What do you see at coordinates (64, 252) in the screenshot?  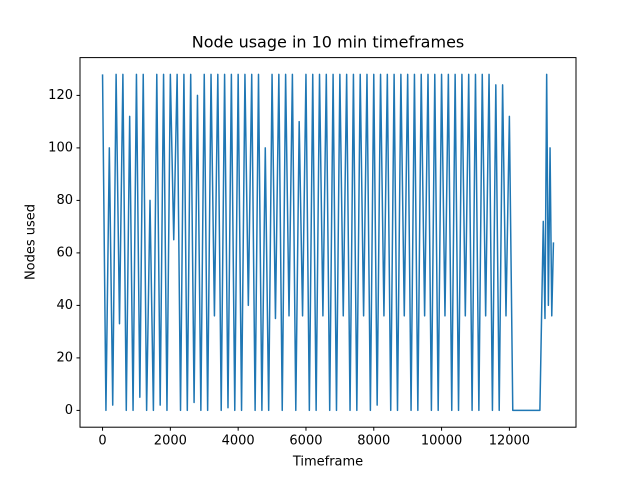 I see `y-tick-label: 60` at bounding box center [64, 252].